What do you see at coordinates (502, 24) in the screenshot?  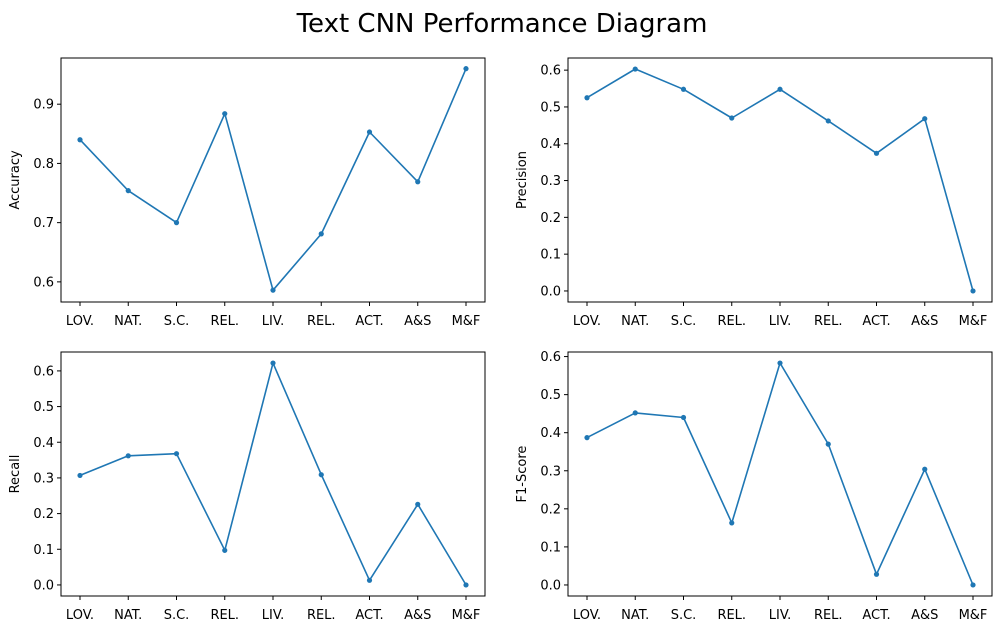 I see `figure-title: Text CNN Performance Diagram` at bounding box center [502, 24].